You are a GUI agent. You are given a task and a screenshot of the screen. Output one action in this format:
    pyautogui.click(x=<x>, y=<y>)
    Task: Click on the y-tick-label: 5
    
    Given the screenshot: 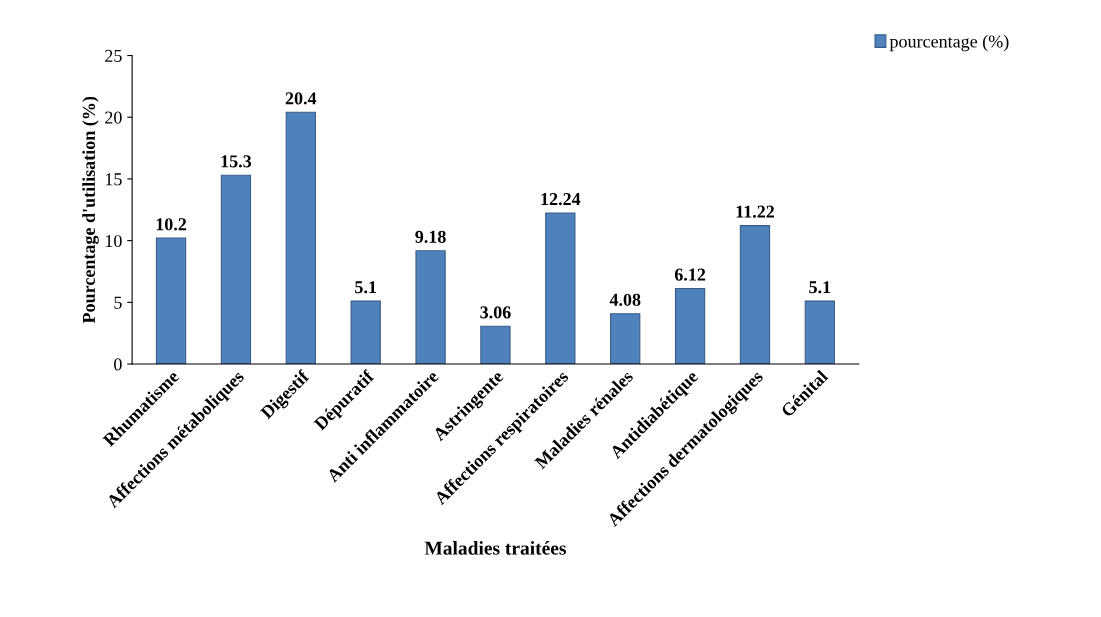 What is the action you would take?
    pyautogui.click(x=118, y=302)
    